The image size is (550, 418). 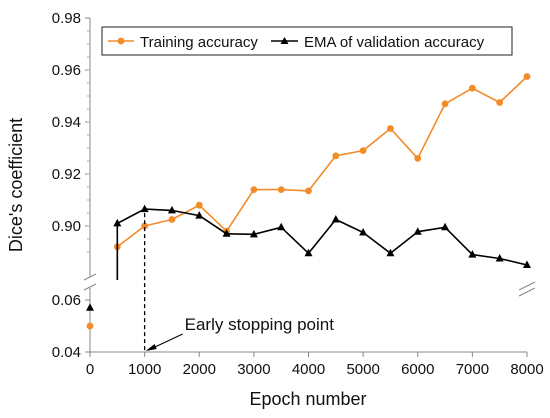 What do you see at coordinates (394, 42) in the screenshot?
I see `legend-label-ema: EMA of validation accuracy` at bounding box center [394, 42].